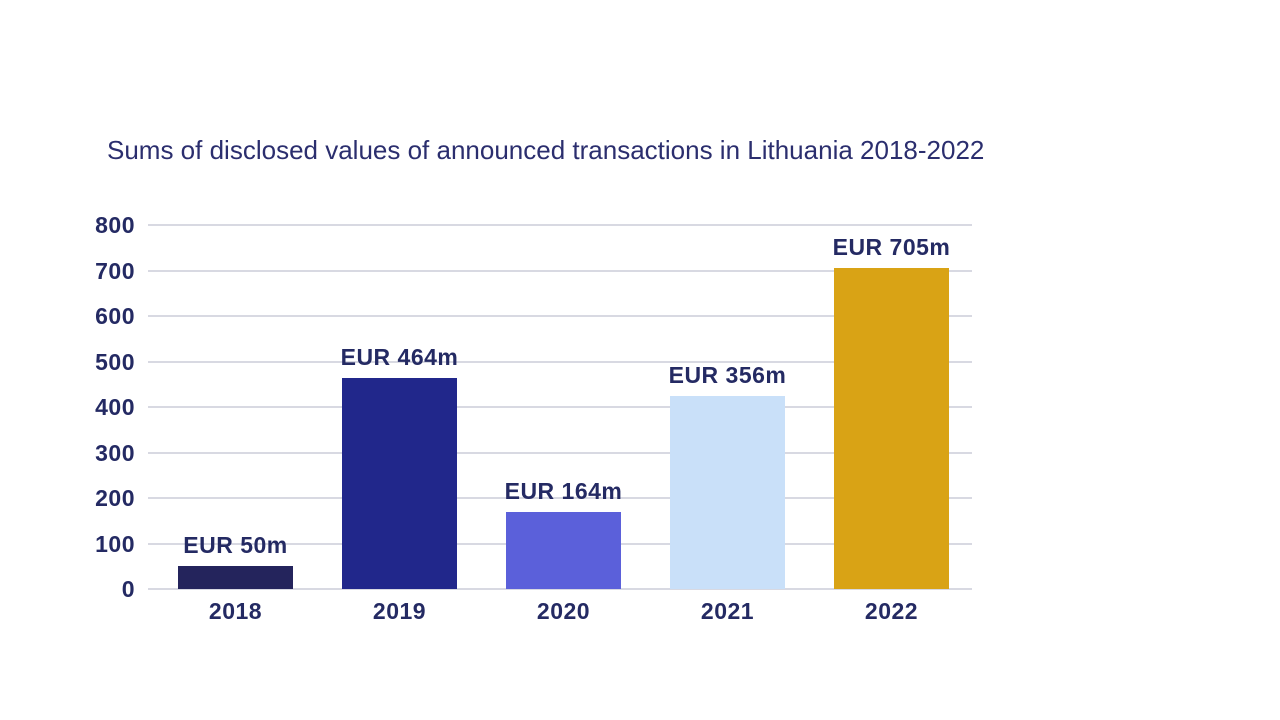 This screenshot has height=720, width=1280. I want to click on y-axis-tick-label-400: 400, so click(115, 407).